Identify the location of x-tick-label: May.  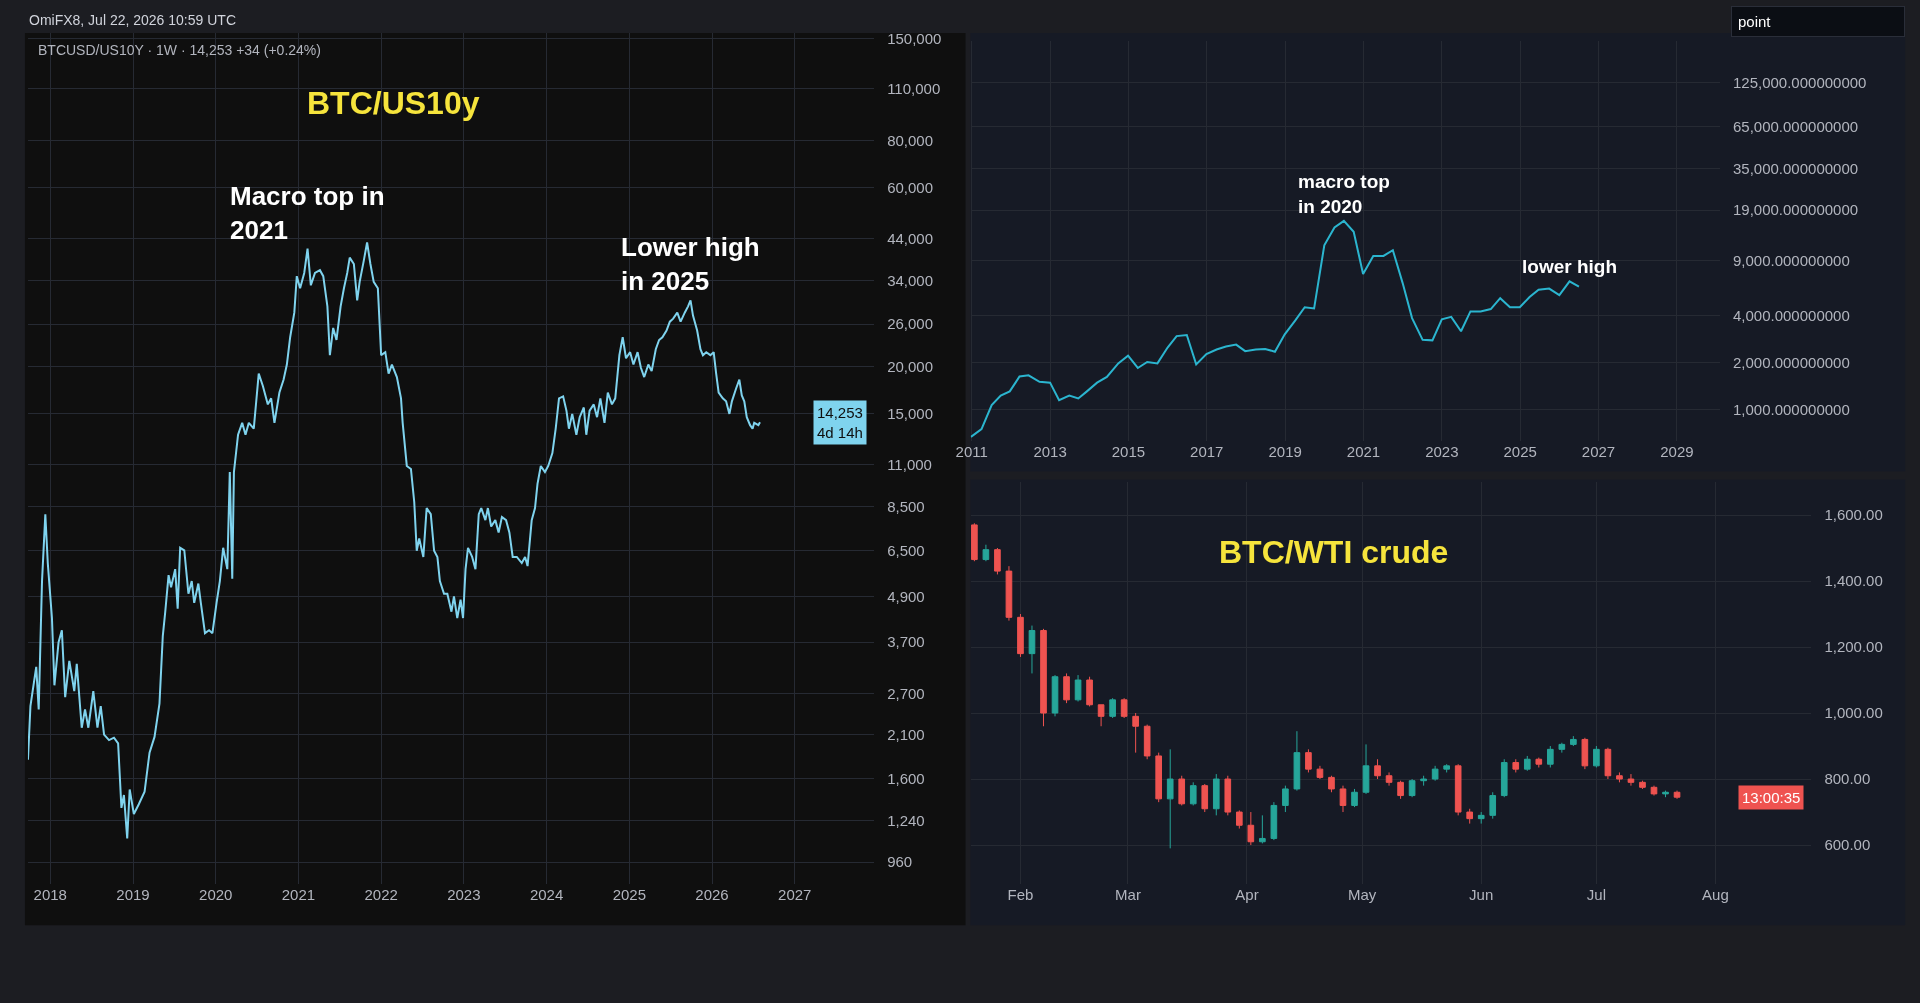
(1362, 894).